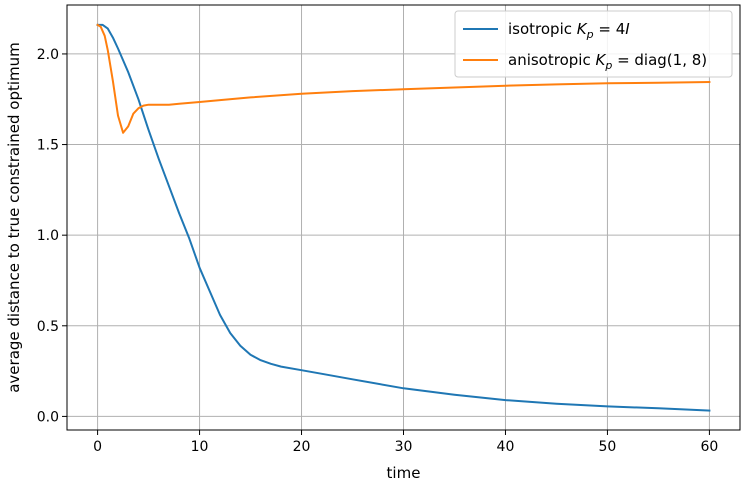 This screenshot has height=486, width=747. I want to click on y-tick-label: 0.5, so click(48, 327).